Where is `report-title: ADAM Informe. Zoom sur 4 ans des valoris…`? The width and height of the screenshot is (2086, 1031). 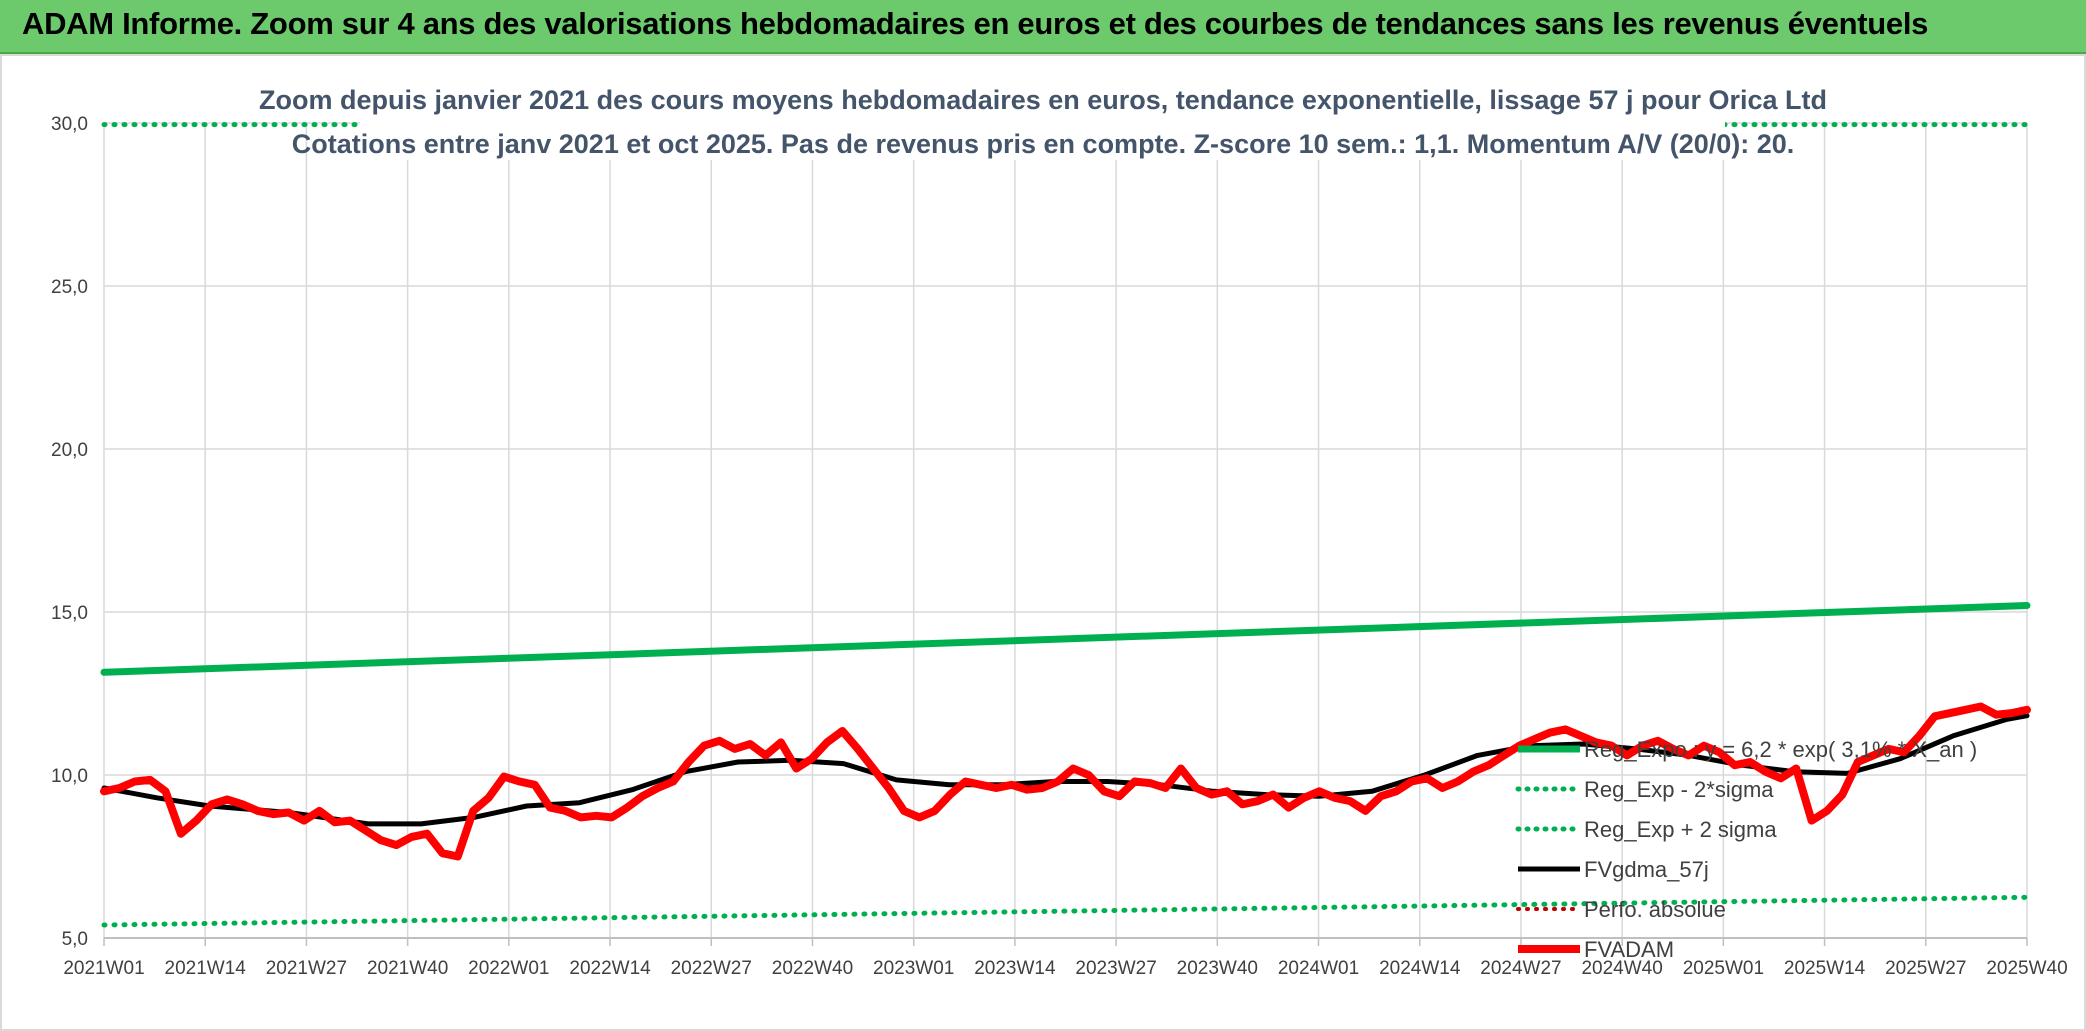 report-title: ADAM Informe. Zoom sur 4 ans des valoris… is located at coordinates (975, 23).